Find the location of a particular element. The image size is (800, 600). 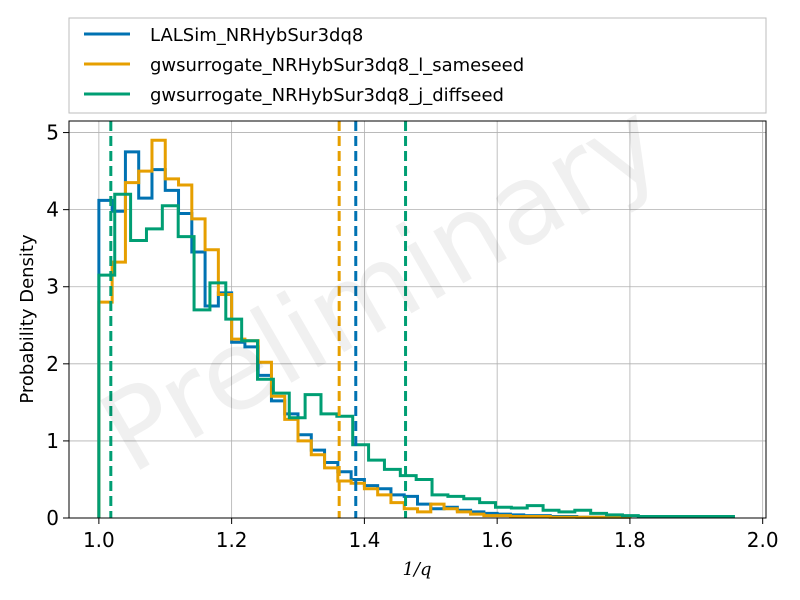

x-tick-label: 1.4 is located at coordinates (364, 540).